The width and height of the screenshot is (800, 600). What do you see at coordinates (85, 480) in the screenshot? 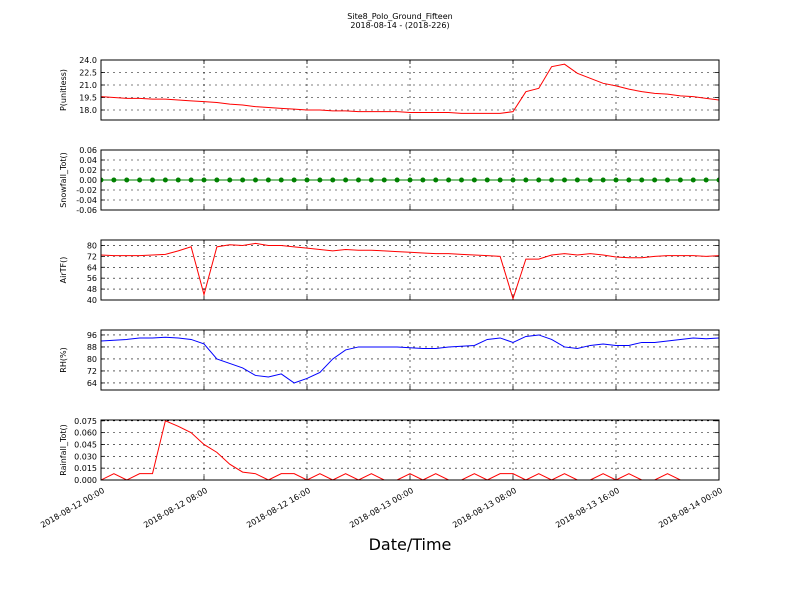
I see `y-tick-label: 0.000` at bounding box center [85, 480].